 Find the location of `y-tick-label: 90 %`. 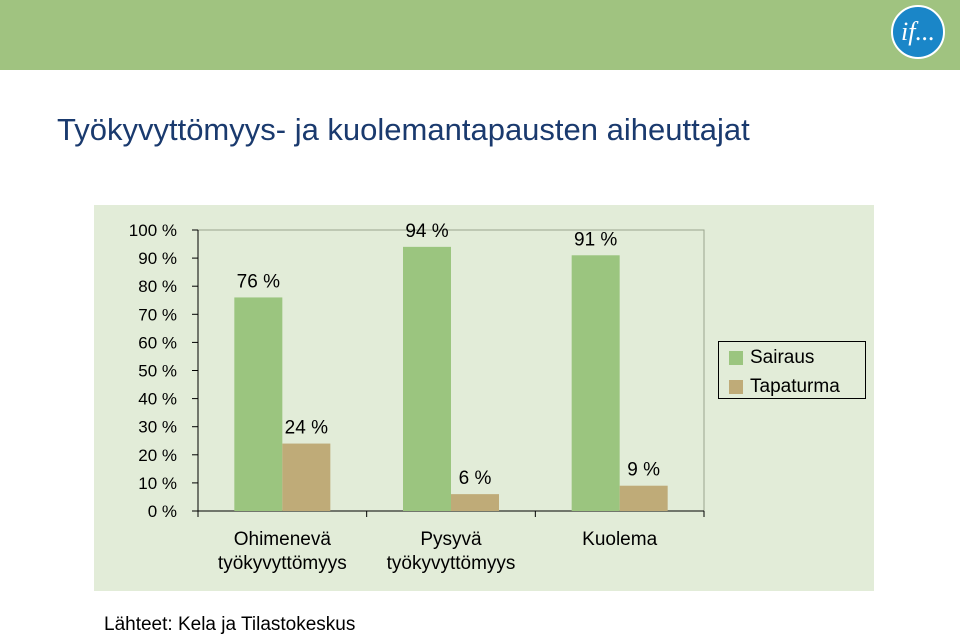

y-tick-label: 90 % is located at coordinates (157, 258).